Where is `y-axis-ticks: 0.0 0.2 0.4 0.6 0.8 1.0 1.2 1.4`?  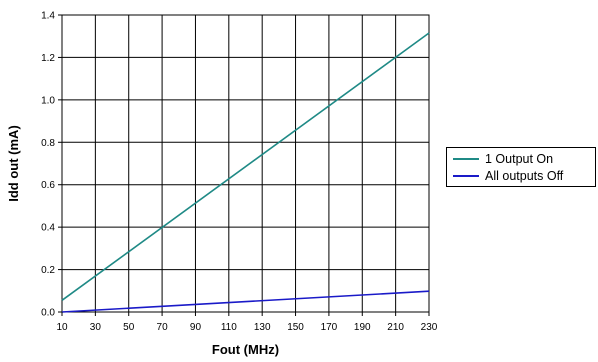 y-axis-ticks: 0.0 0.2 0.4 0.6 0.8 1.0 1.2 1.4 is located at coordinates (51, 165).